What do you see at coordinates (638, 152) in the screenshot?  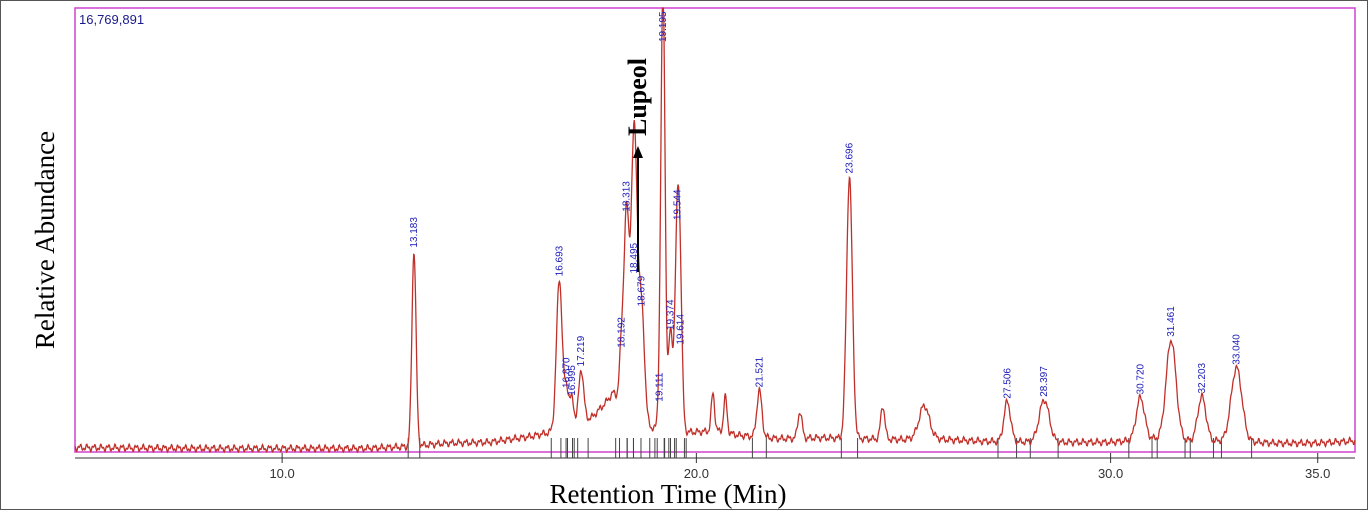 I see `lupeol-arrowhead` at bounding box center [638, 152].